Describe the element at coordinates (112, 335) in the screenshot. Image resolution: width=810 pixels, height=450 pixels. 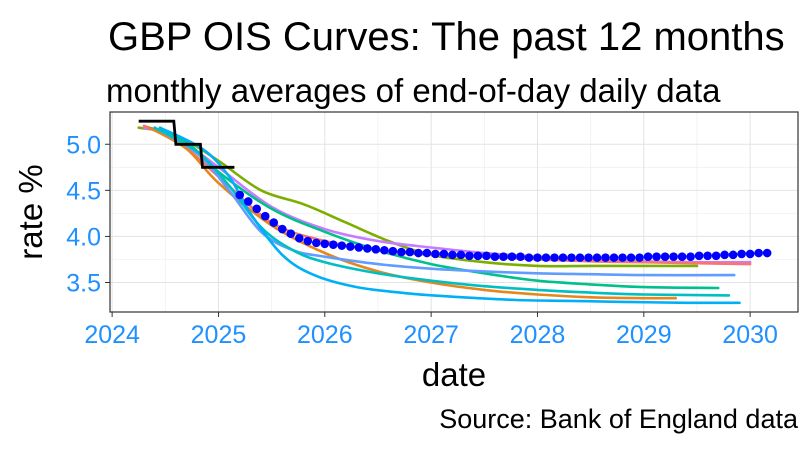
I see `x-tick-label: 2024` at that location.